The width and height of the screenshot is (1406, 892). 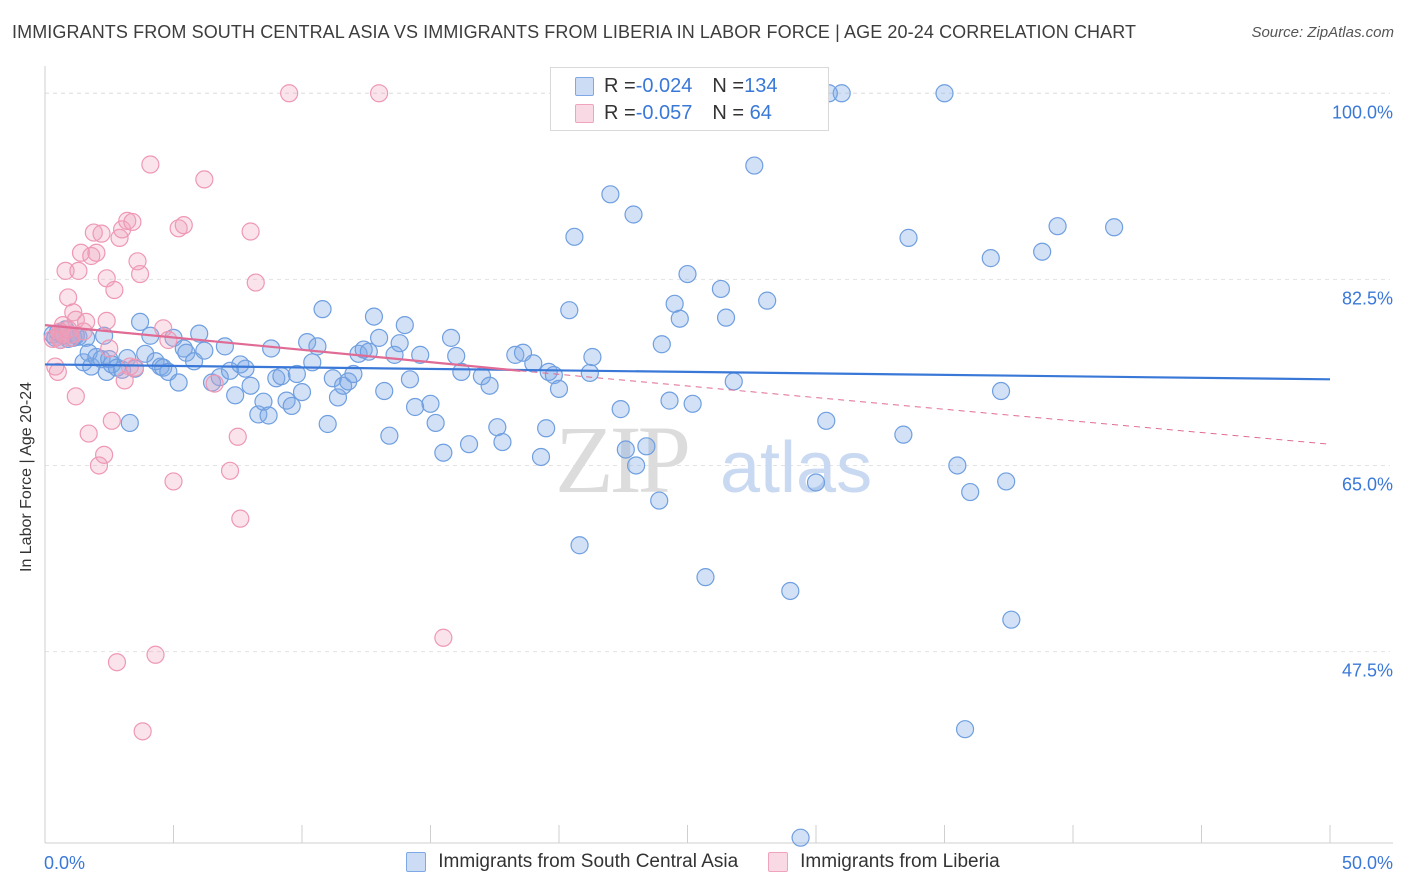 What do you see at coordinates (588, 861) in the screenshot?
I see `series-legend-label: Immigrants from South Central Asia` at bounding box center [588, 861].